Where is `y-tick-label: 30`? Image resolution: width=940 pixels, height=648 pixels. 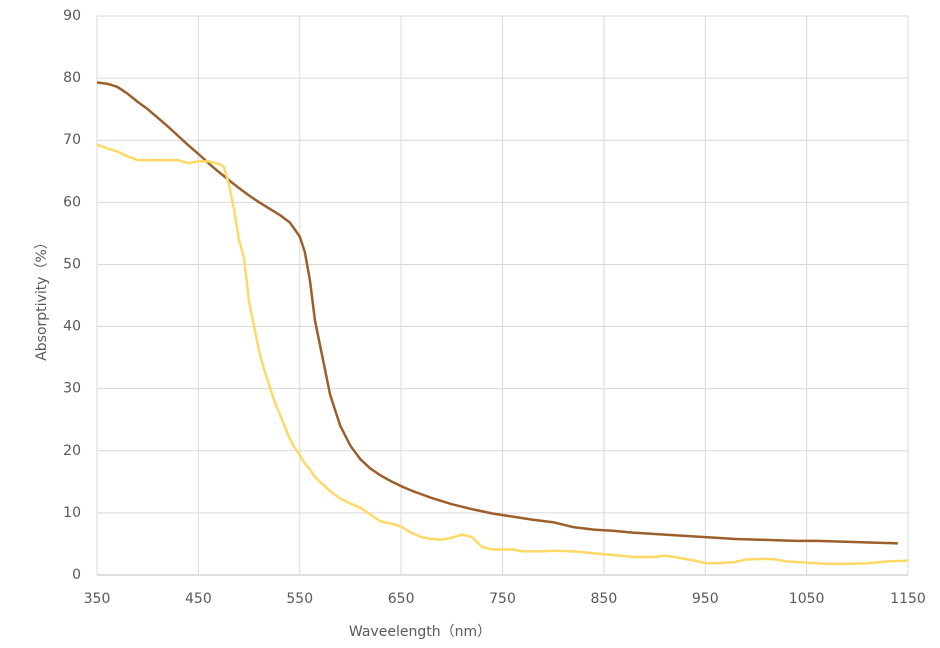 y-tick-label: 30 is located at coordinates (72, 389).